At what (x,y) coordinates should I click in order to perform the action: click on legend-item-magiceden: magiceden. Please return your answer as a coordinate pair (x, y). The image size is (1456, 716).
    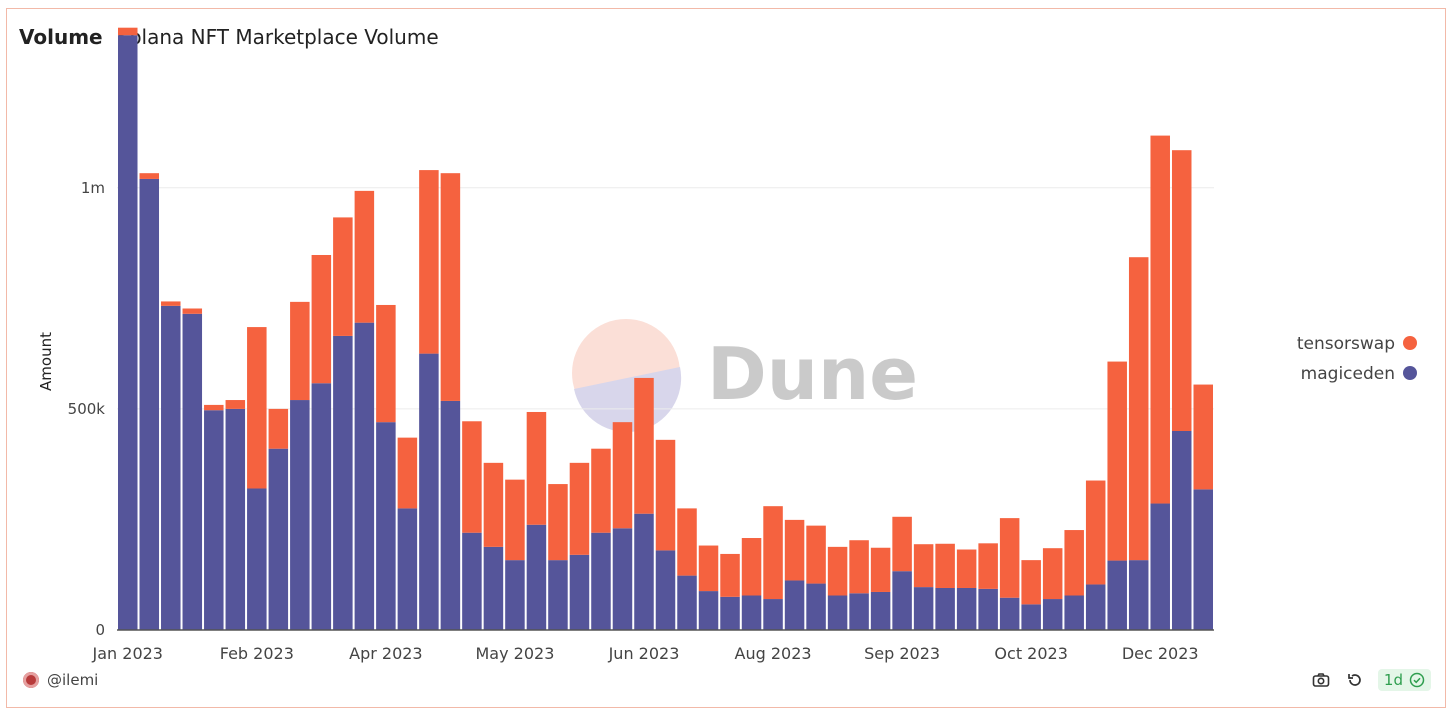
    Looking at the image, I should click on (1359, 374).